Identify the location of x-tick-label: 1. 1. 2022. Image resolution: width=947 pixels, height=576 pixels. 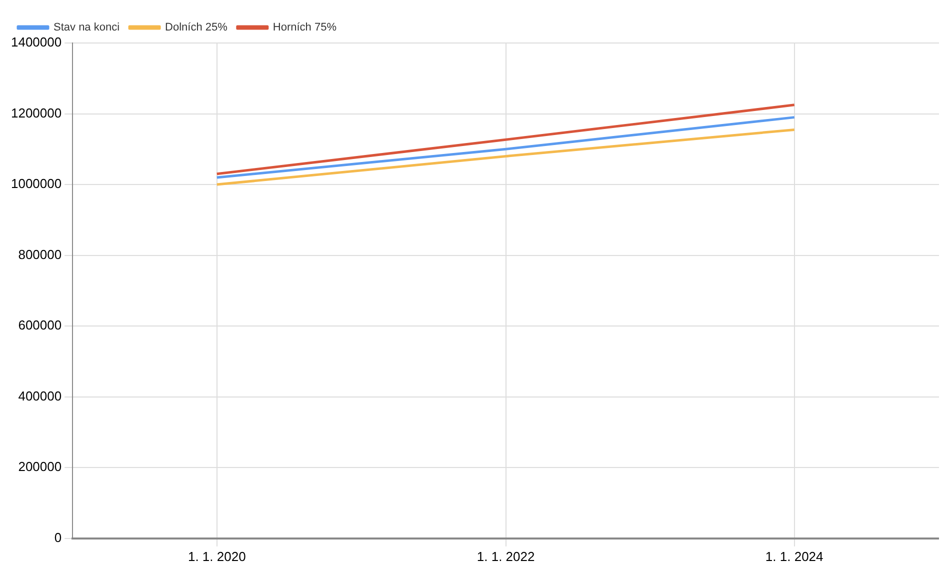
(505, 556).